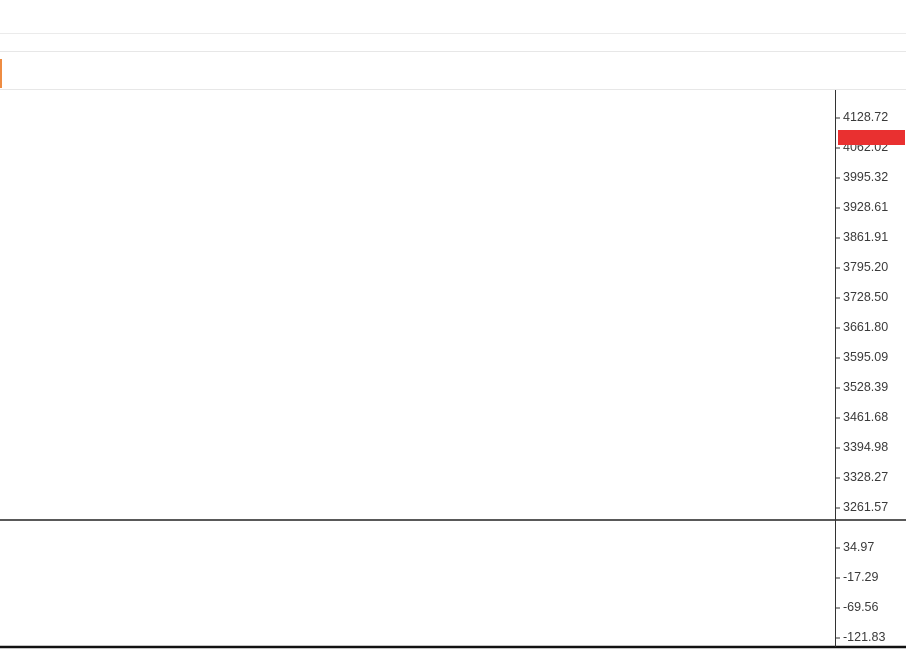 This screenshot has width=906, height=651. What do you see at coordinates (861, 577) in the screenshot?
I see `axis-label: -17.29` at bounding box center [861, 577].